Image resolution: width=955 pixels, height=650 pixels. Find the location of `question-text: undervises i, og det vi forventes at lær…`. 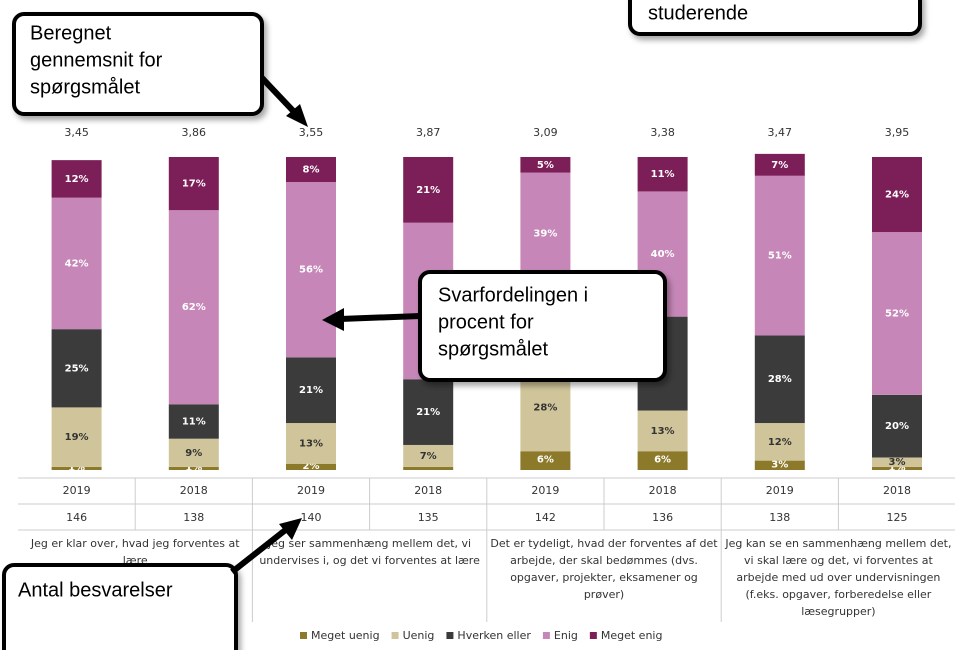

question-text: undervises i, og det vi forventes at lær… is located at coordinates (369, 560).